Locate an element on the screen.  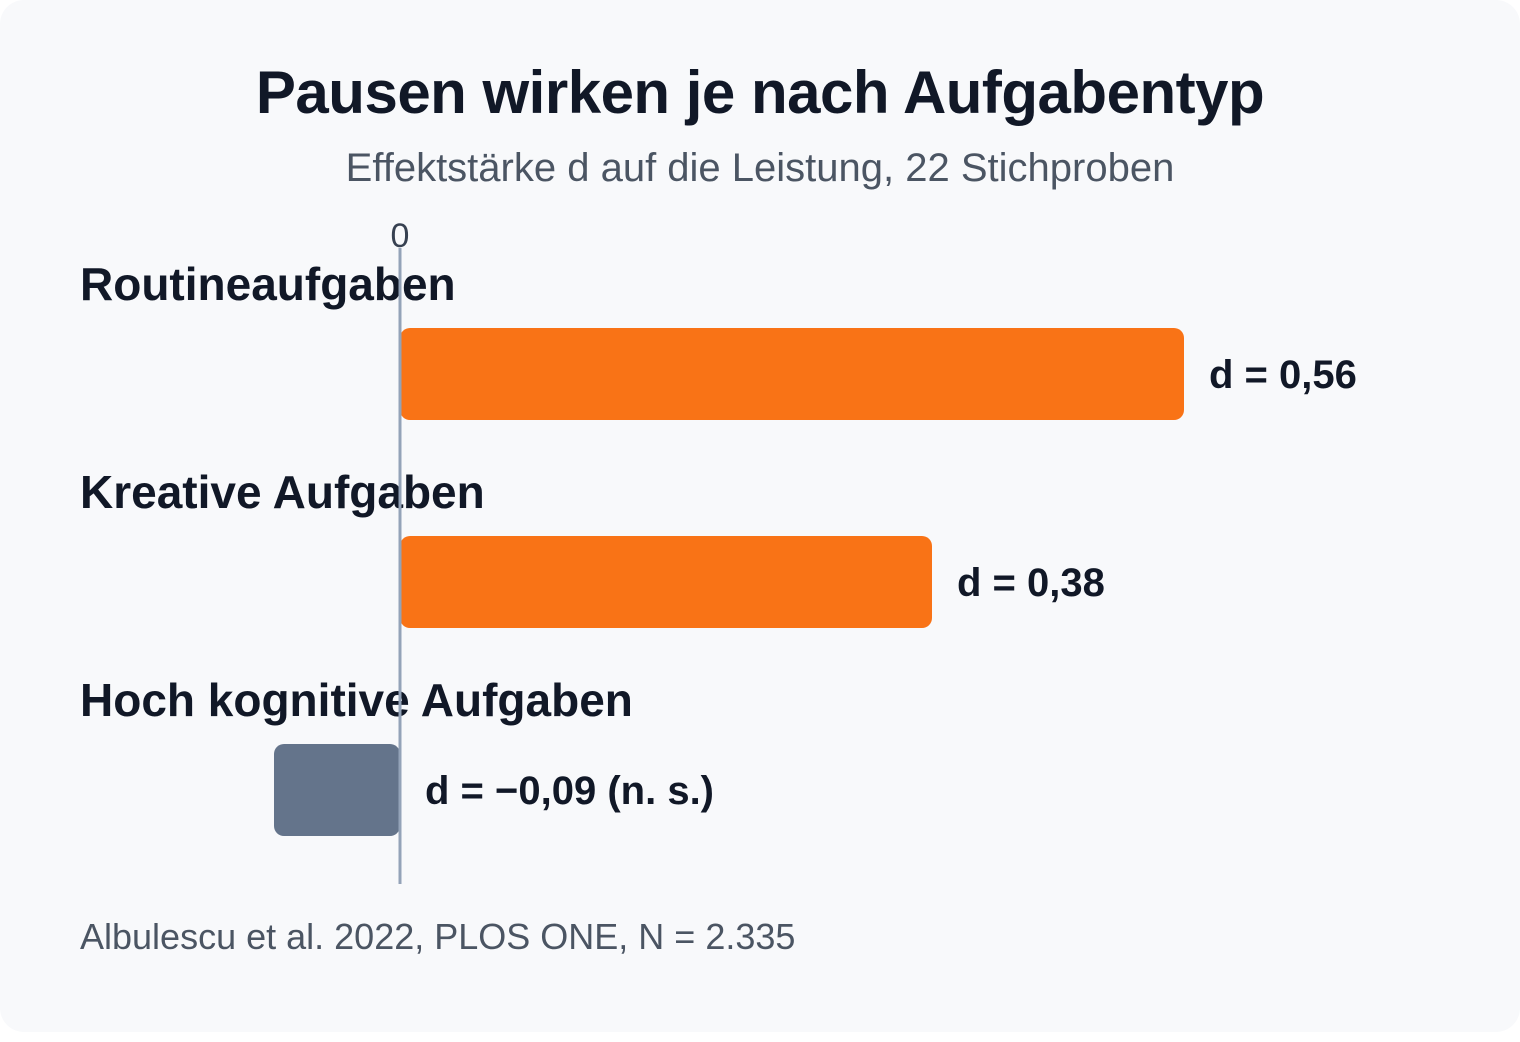
chart-title: Pausen wirken je nach Aufgabentyp is located at coordinates (760, 92).